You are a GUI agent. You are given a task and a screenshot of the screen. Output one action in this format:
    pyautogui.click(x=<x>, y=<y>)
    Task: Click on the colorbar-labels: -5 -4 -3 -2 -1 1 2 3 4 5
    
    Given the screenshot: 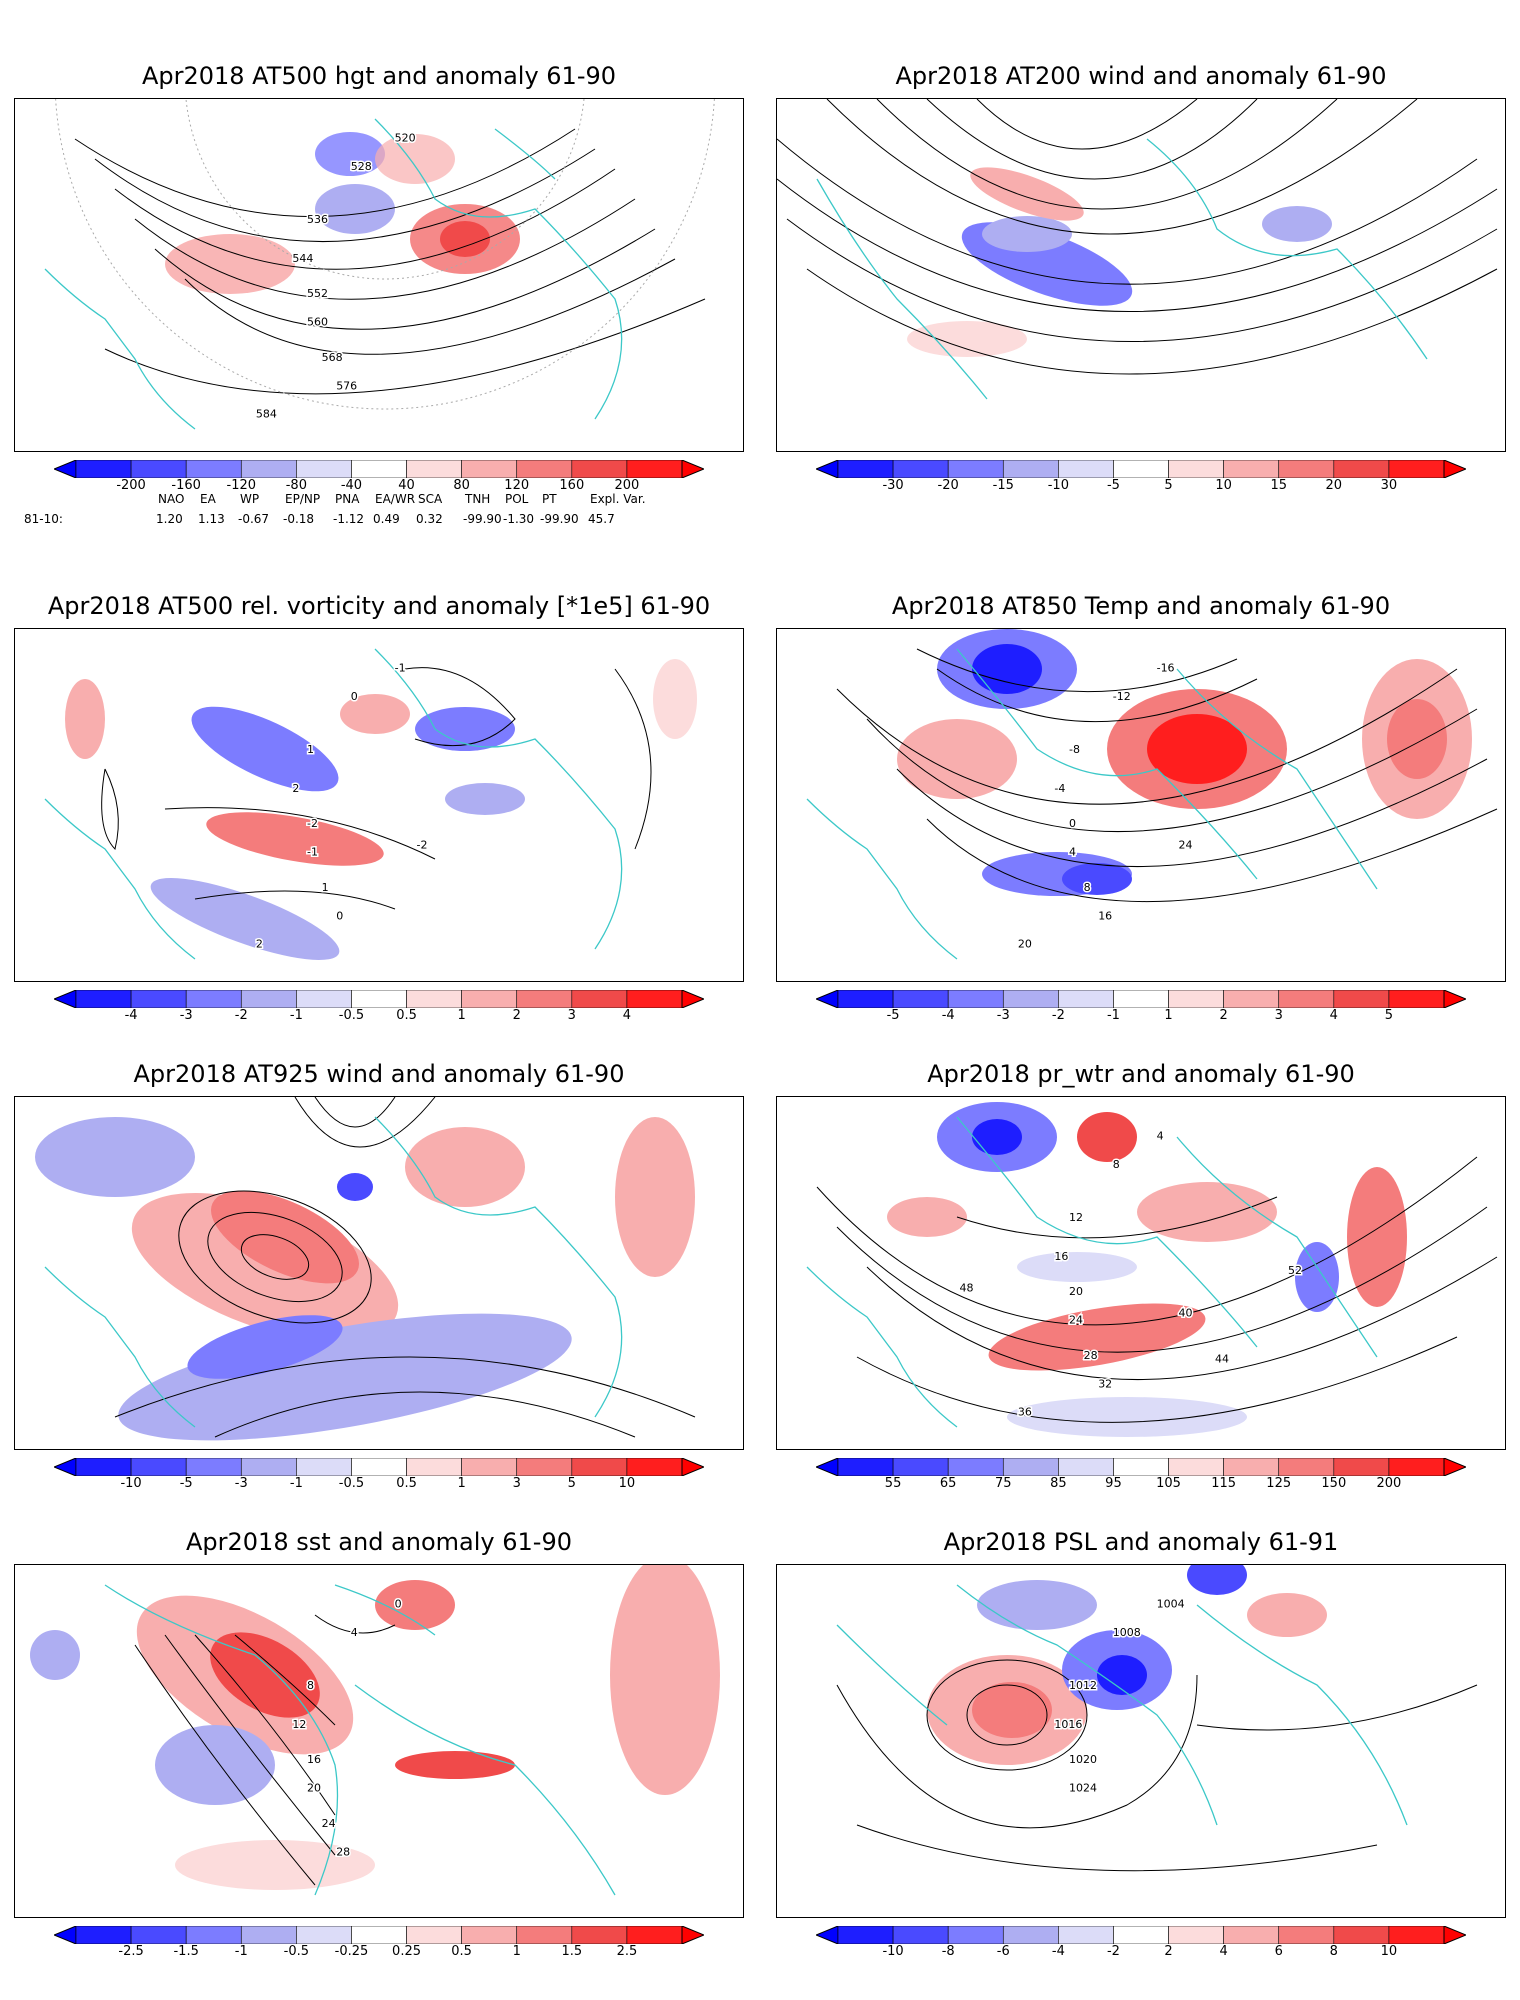 What is the action you would take?
    pyautogui.click(x=1141, y=1017)
    